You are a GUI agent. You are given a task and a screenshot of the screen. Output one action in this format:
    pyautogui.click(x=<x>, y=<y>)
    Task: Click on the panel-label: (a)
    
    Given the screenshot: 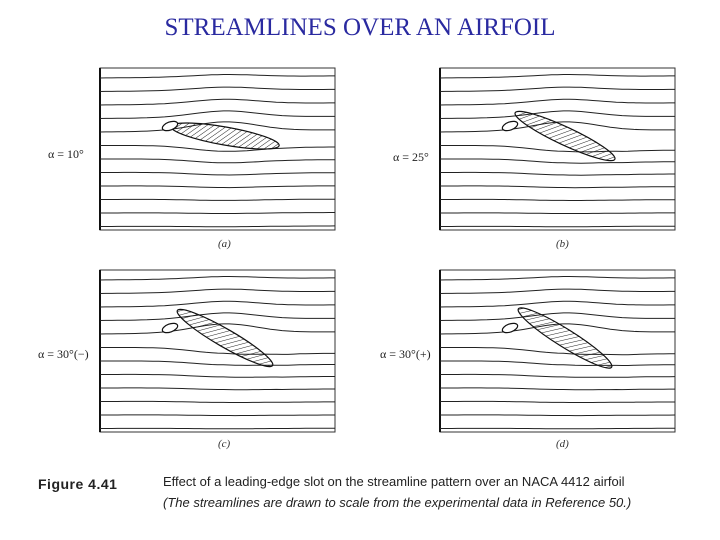 What is the action you would take?
    pyautogui.click(x=224, y=244)
    